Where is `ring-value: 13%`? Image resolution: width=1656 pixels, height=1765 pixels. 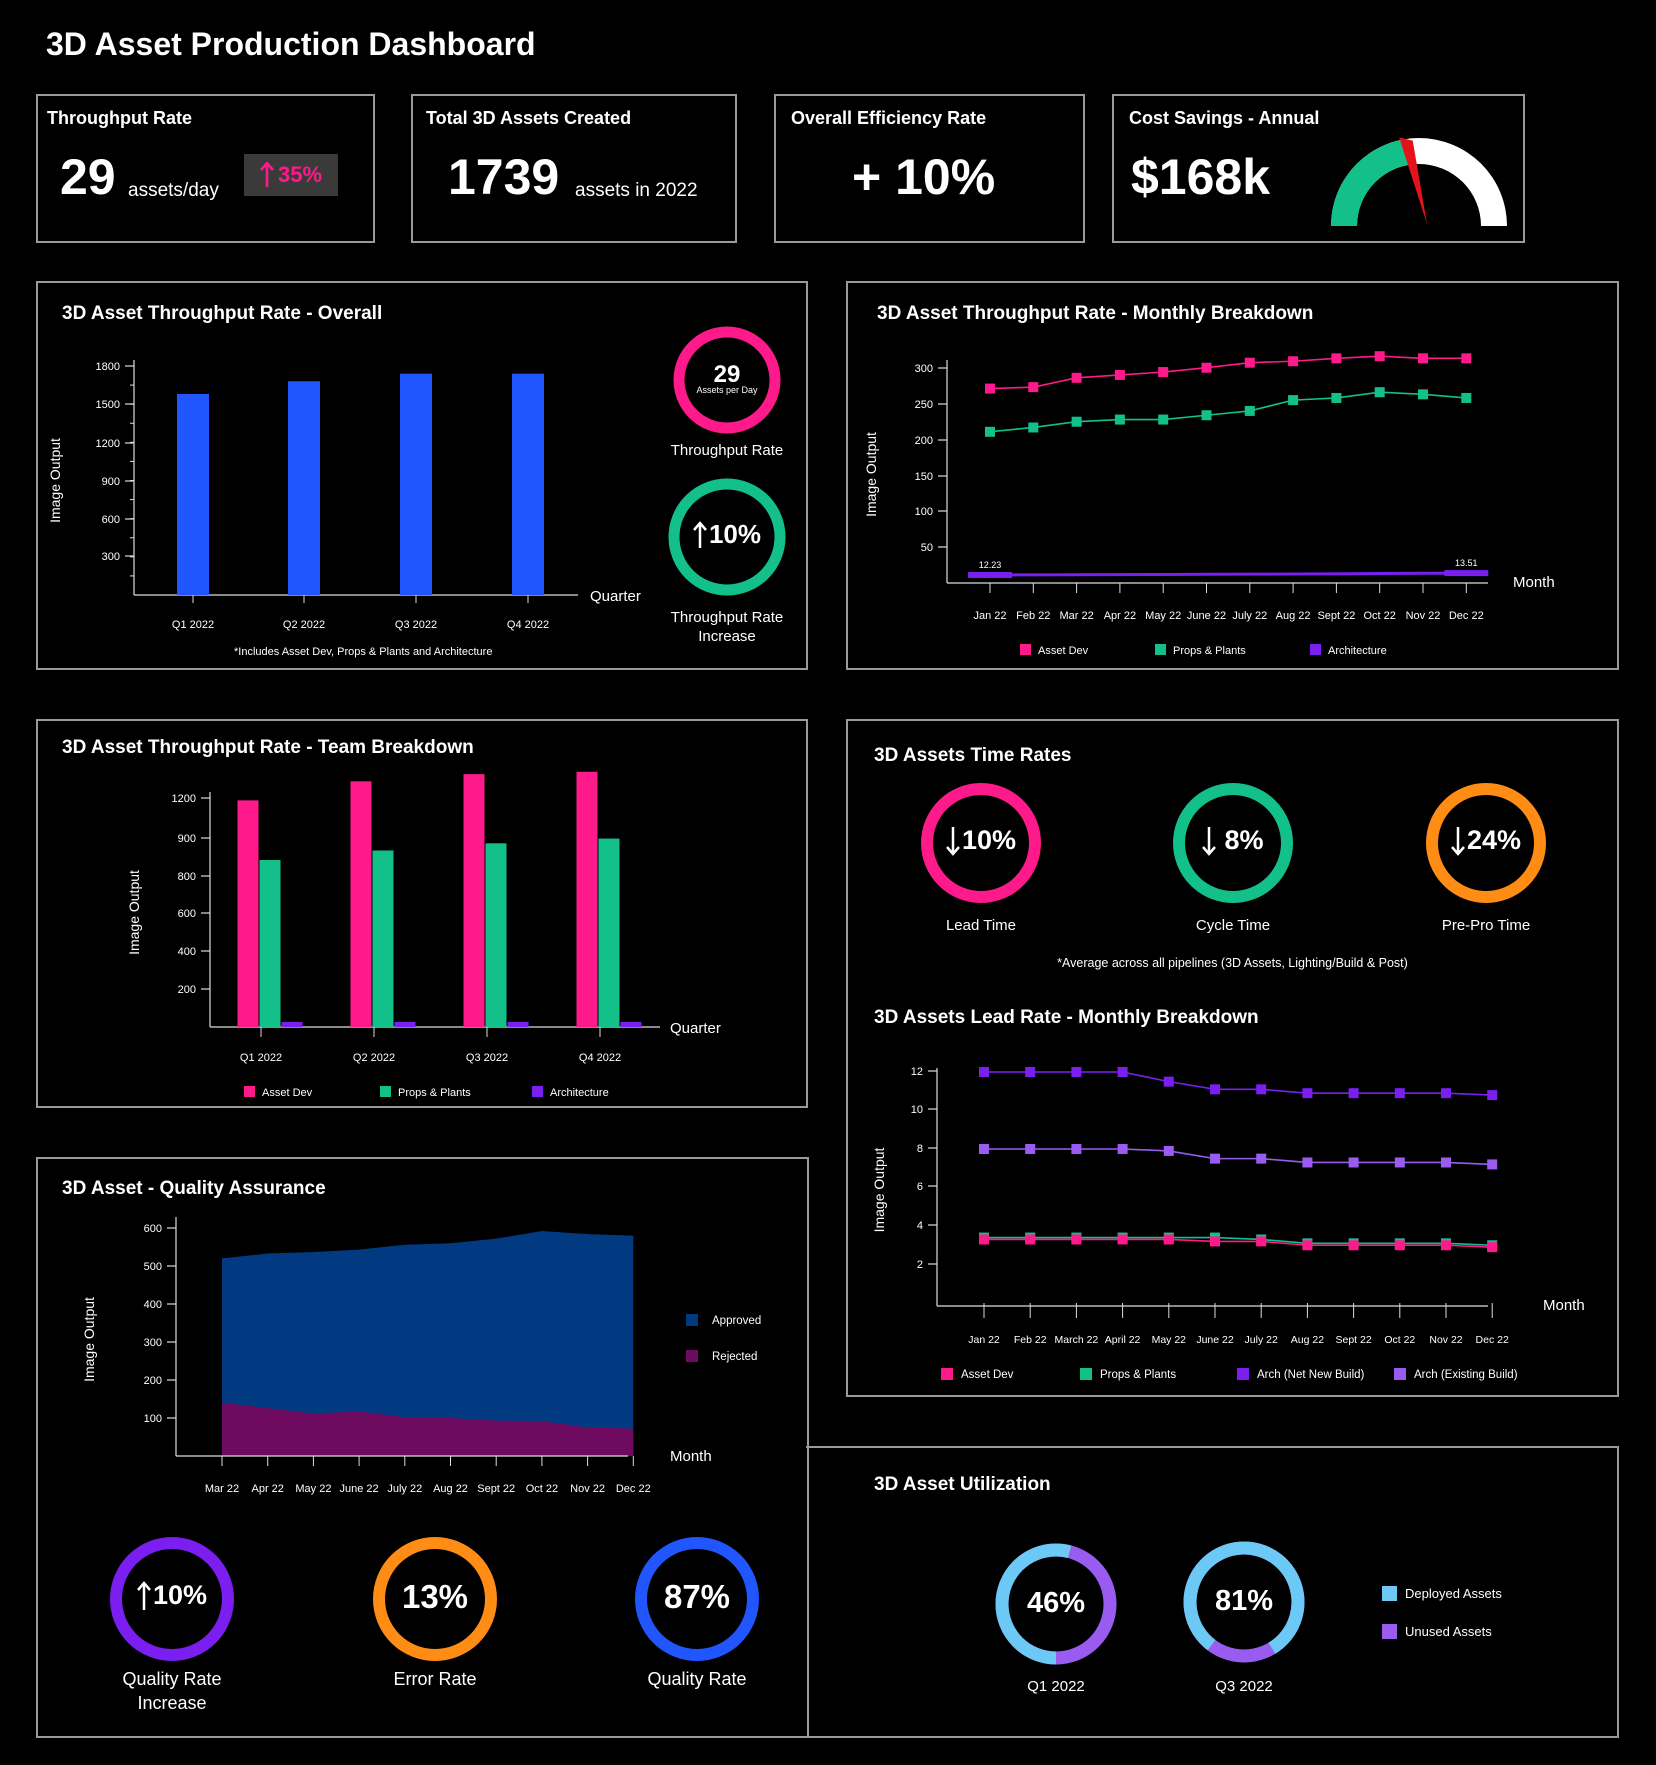
ring-value: 13% is located at coordinates (435, 1596).